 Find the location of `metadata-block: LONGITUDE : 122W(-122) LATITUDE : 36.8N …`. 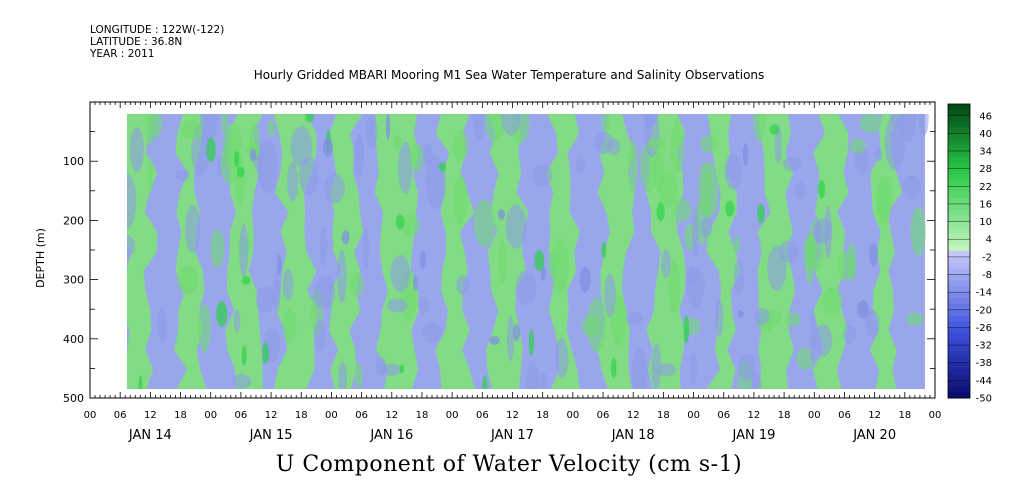

metadata-block: LONGITUDE : 122W(-122) LATITUDE : 36.8N … is located at coordinates (157, 42).